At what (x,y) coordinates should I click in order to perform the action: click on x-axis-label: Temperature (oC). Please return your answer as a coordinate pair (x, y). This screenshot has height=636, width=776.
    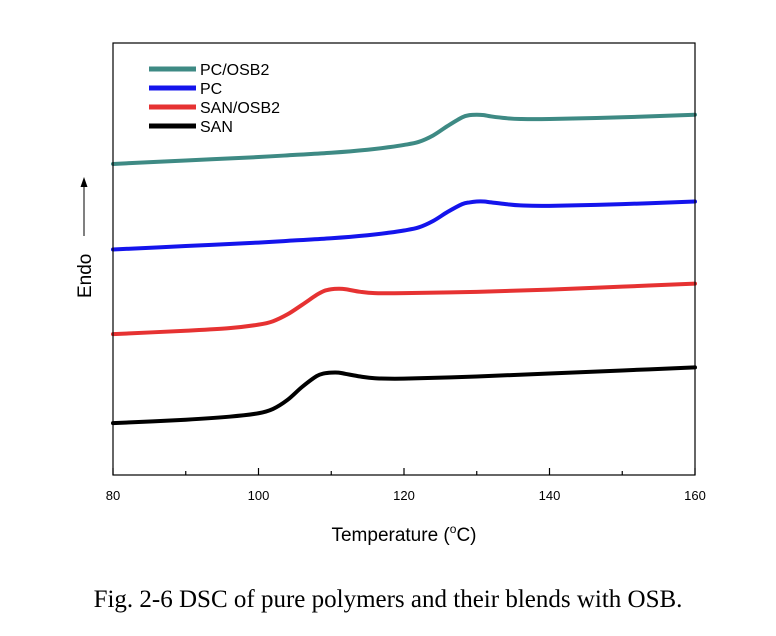
    Looking at the image, I should click on (403, 534).